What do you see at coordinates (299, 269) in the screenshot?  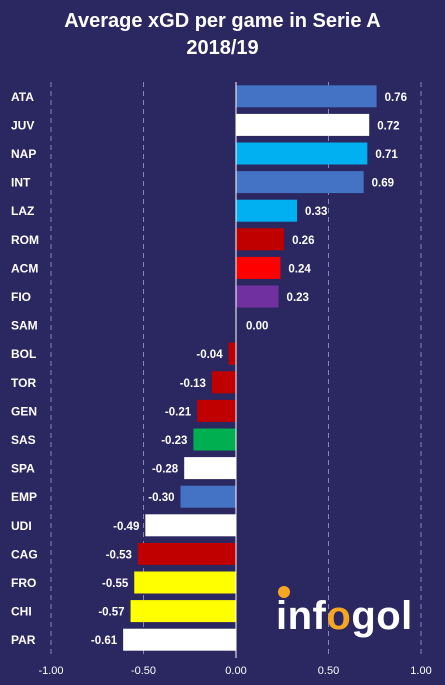 I see `data-label: 0.24` at bounding box center [299, 269].